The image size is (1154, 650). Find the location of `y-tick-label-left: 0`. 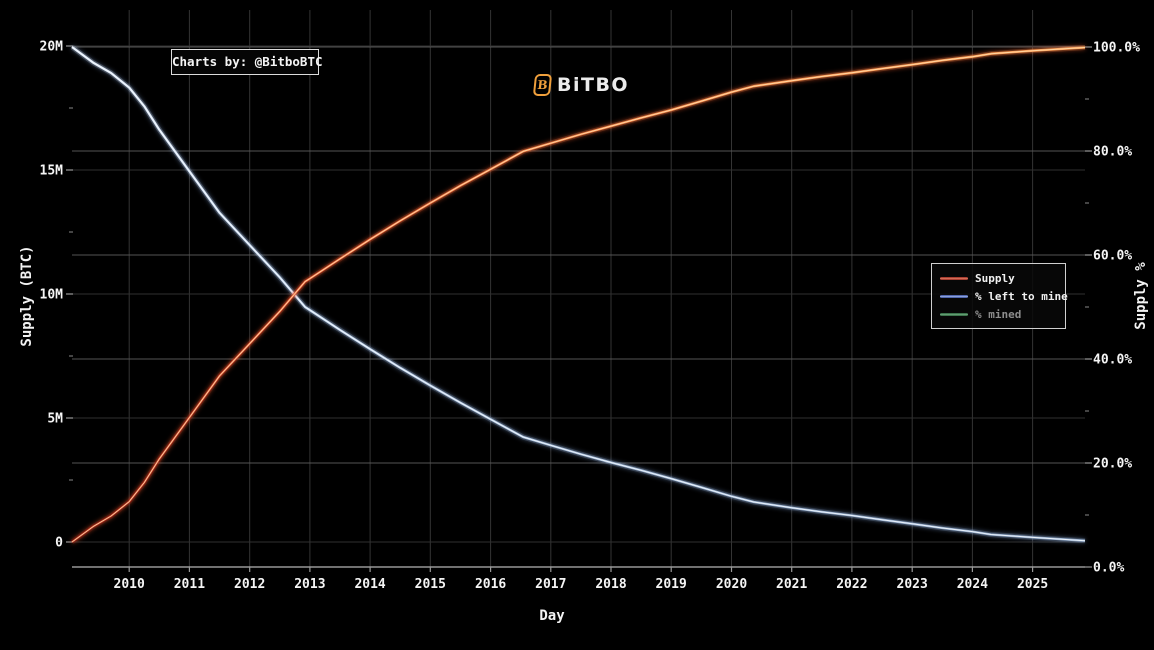

y-tick-label-left: 0 is located at coordinates (59, 543).